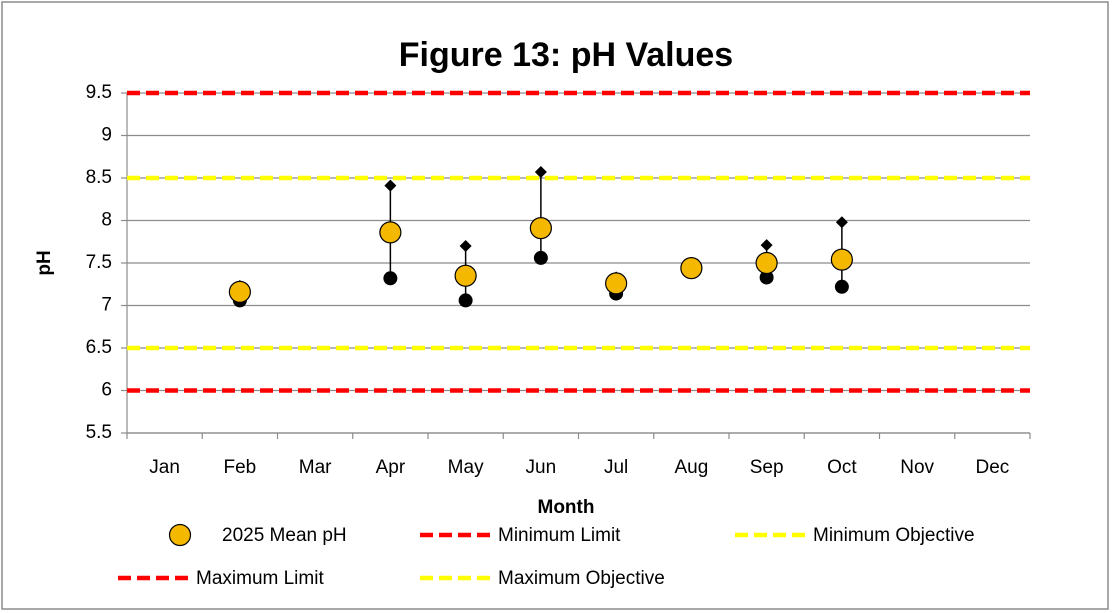 Image resolution: width=1112 pixels, height=613 pixels. Describe the element at coordinates (894, 535) in the screenshot. I see `legend-label: Minimum Objective` at that location.